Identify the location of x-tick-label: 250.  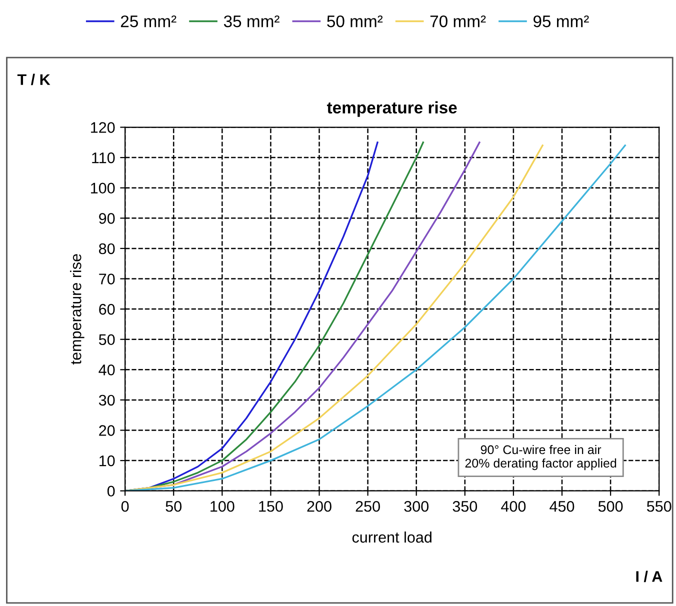
(368, 506).